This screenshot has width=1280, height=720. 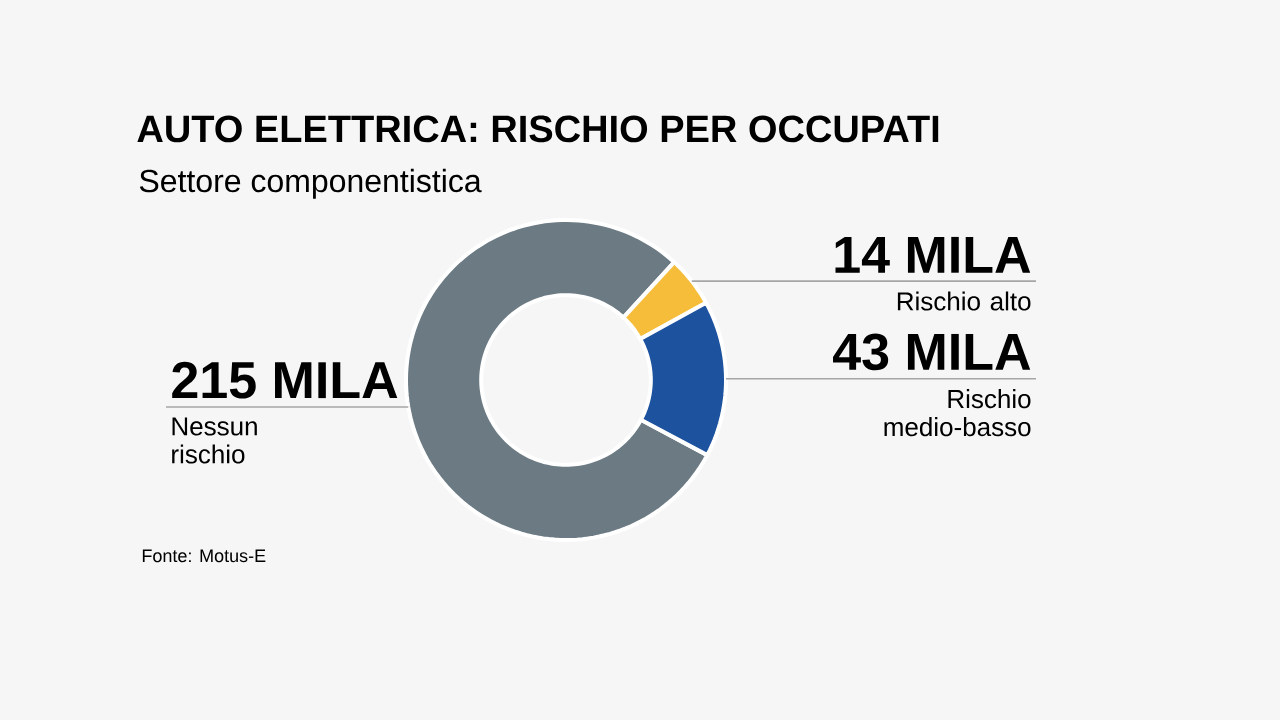 What do you see at coordinates (957, 413) in the screenshot?
I see `slice-label: Rischio medio-basso` at bounding box center [957, 413].